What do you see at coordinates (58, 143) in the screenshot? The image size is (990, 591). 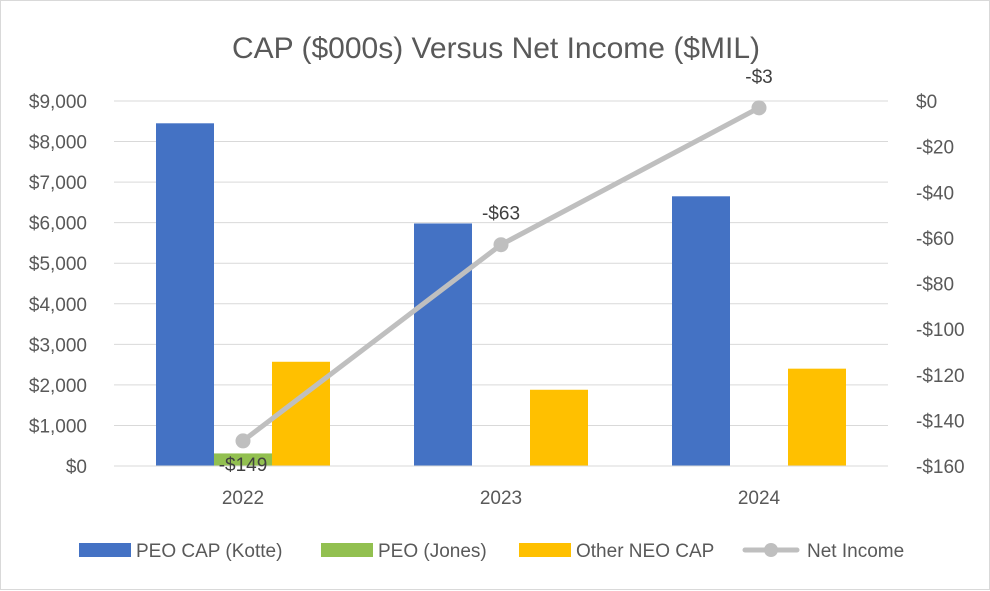 I see `y-left-tick-label: $8,000` at bounding box center [58, 143].